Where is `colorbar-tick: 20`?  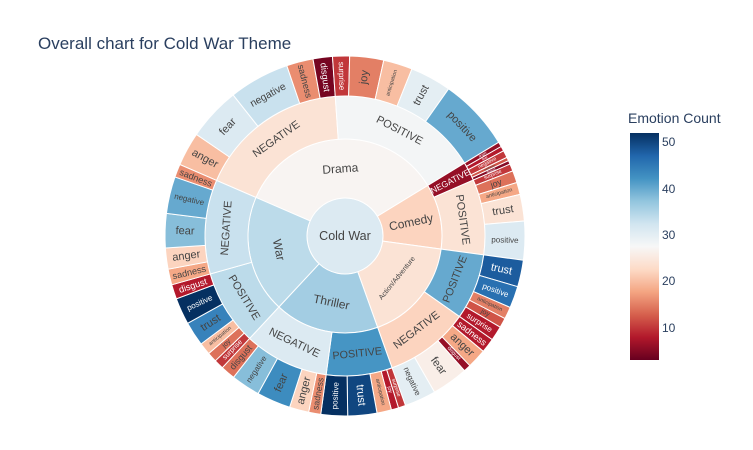 colorbar-tick: 20 is located at coordinates (669, 281).